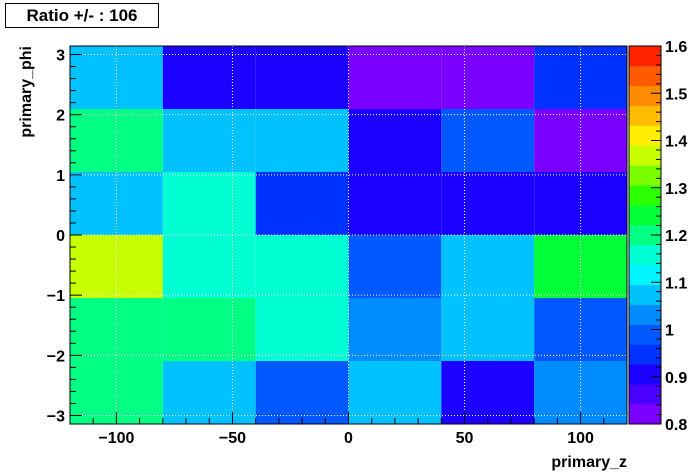 The image size is (696, 472). What do you see at coordinates (676, 47) in the screenshot?
I see `palette-tick-label: 1.6` at bounding box center [676, 47].